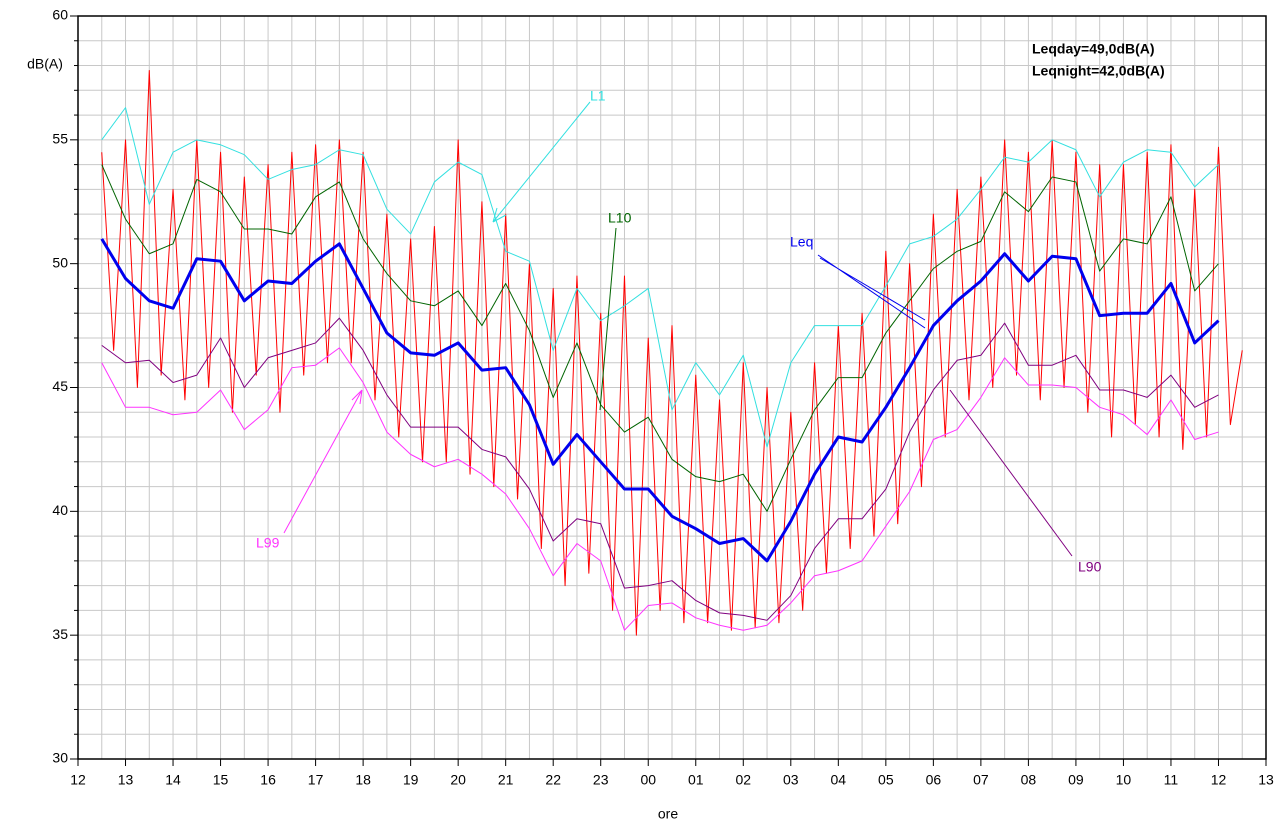 Image resolution: width=1279 pixels, height=831 pixels. What do you see at coordinates (648, 780) in the screenshot?
I see `x-tick-label: 00` at bounding box center [648, 780].